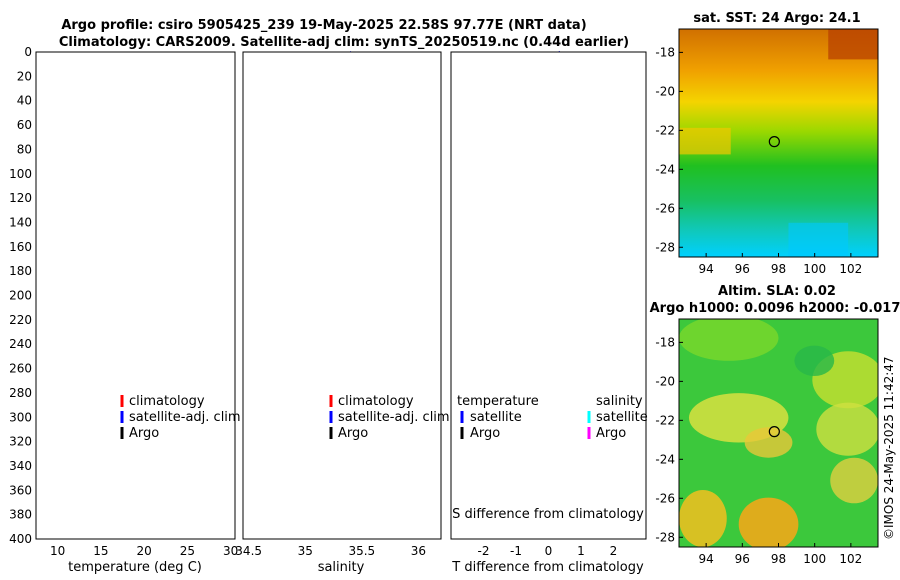 Image resolution: width=900 pixels, height=580 pixels. I want to click on y-tick-label: 20, so click(24, 76).